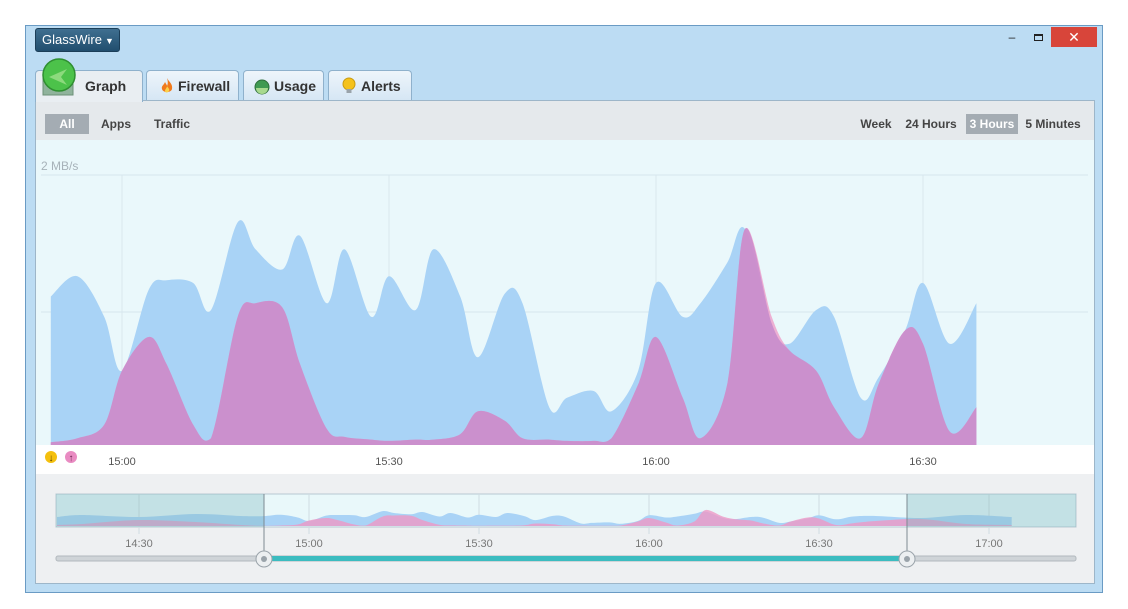  What do you see at coordinates (139, 544) in the screenshot?
I see `overview-tick-label: 14:30` at bounding box center [139, 544].